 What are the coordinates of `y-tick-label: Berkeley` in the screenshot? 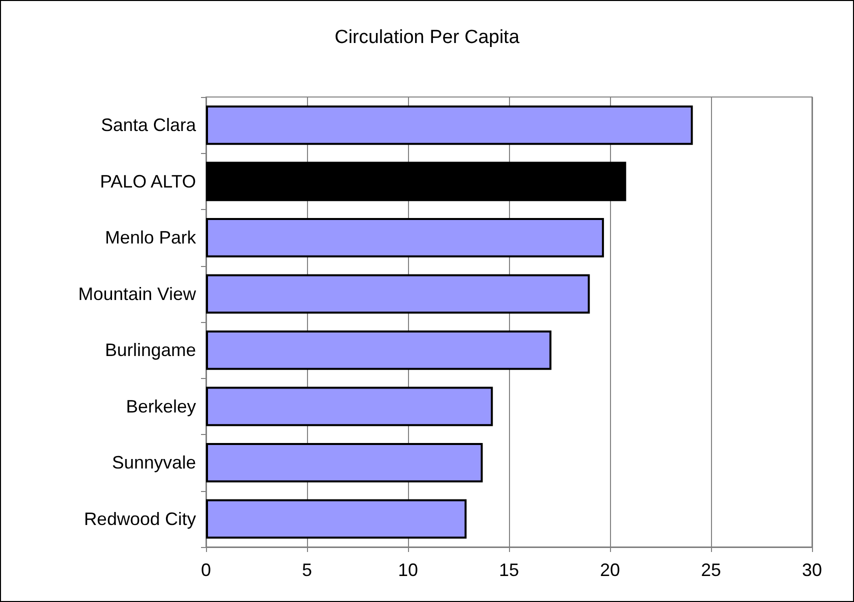 It's located at (161, 406).